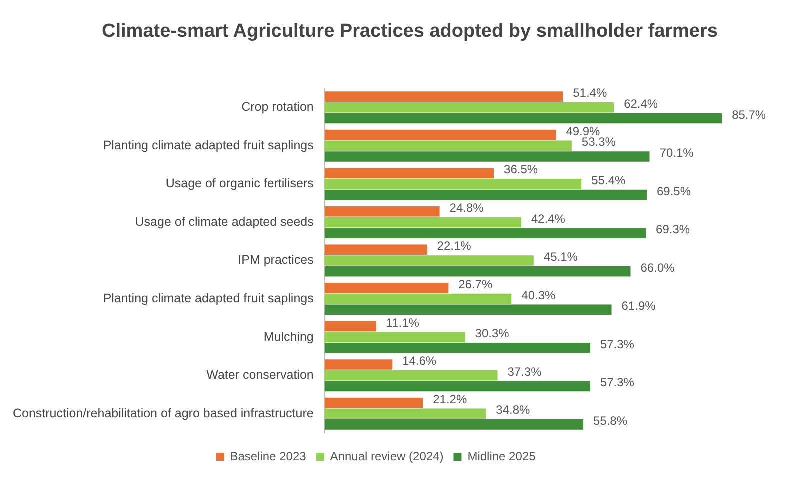 The height and width of the screenshot is (478, 812). What do you see at coordinates (639, 306) in the screenshot?
I see `data-label: 61.9%` at bounding box center [639, 306].